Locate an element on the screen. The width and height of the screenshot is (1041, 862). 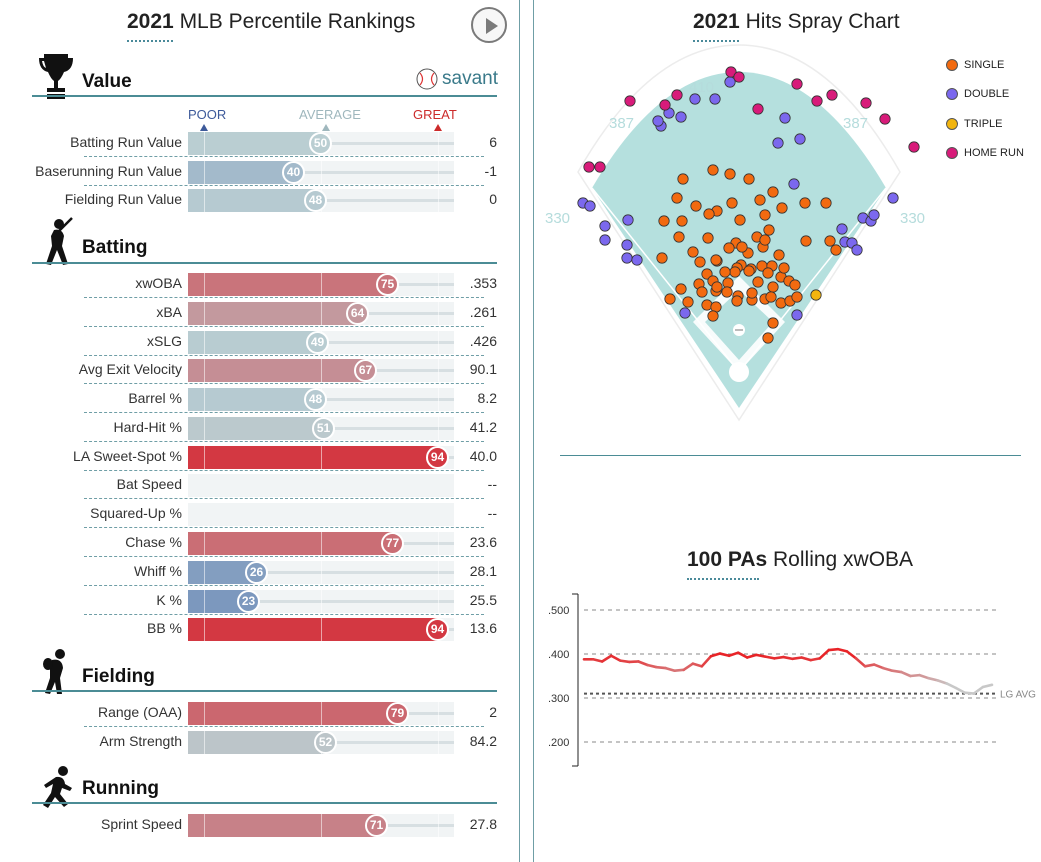
metric-row: Fielding Run Value 48 0 is located at coordinates (267, 200).